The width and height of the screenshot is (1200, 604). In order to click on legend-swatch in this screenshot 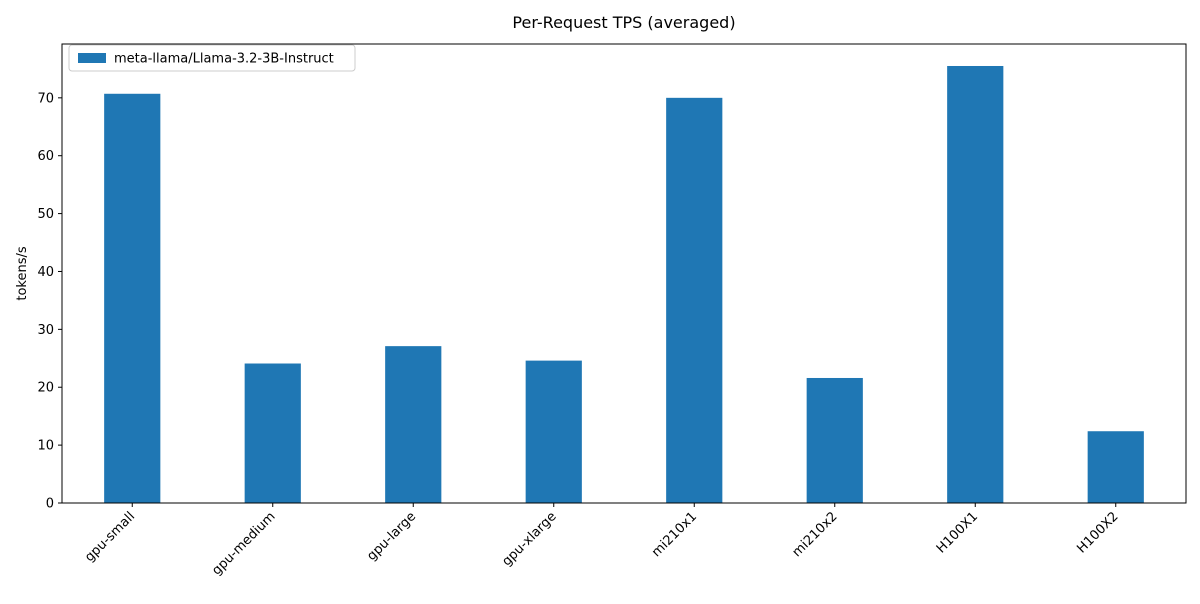, I will do `click(92, 58)`.